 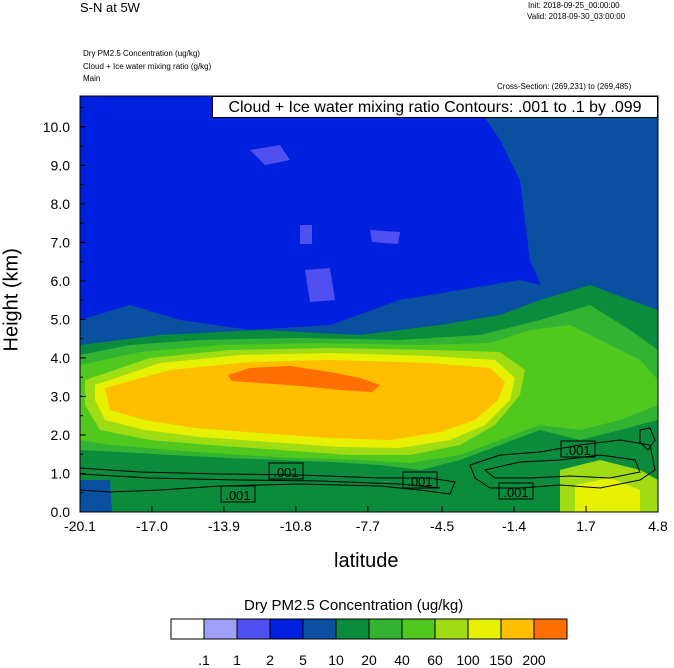 What do you see at coordinates (61, 512) in the screenshot?
I see `y-tick-label: 0.0` at bounding box center [61, 512].